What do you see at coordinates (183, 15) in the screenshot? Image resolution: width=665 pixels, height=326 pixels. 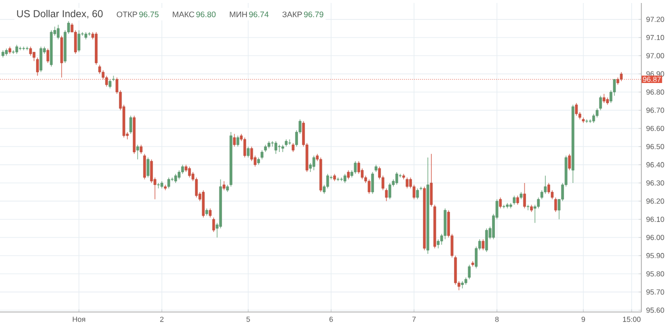 I see `annotation: МАКС` at bounding box center [183, 15].